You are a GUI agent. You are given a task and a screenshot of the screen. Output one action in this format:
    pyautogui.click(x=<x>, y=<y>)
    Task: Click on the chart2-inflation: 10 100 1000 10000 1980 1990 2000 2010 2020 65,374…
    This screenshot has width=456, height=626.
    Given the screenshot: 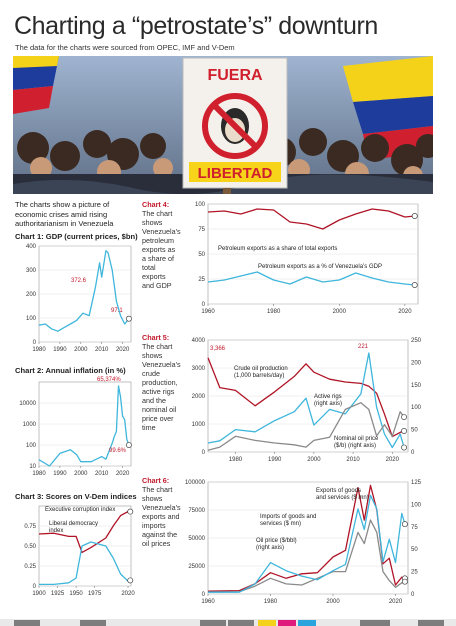 What is the action you would take?
    pyautogui.click(x=75, y=427)
    